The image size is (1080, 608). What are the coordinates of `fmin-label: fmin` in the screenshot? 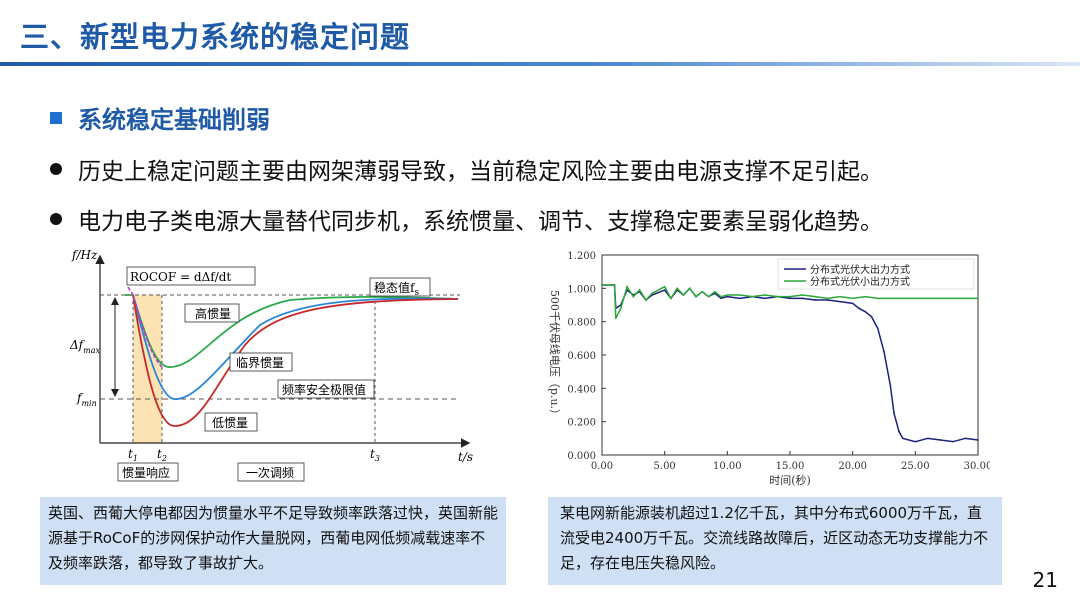 It's located at (86, 399).